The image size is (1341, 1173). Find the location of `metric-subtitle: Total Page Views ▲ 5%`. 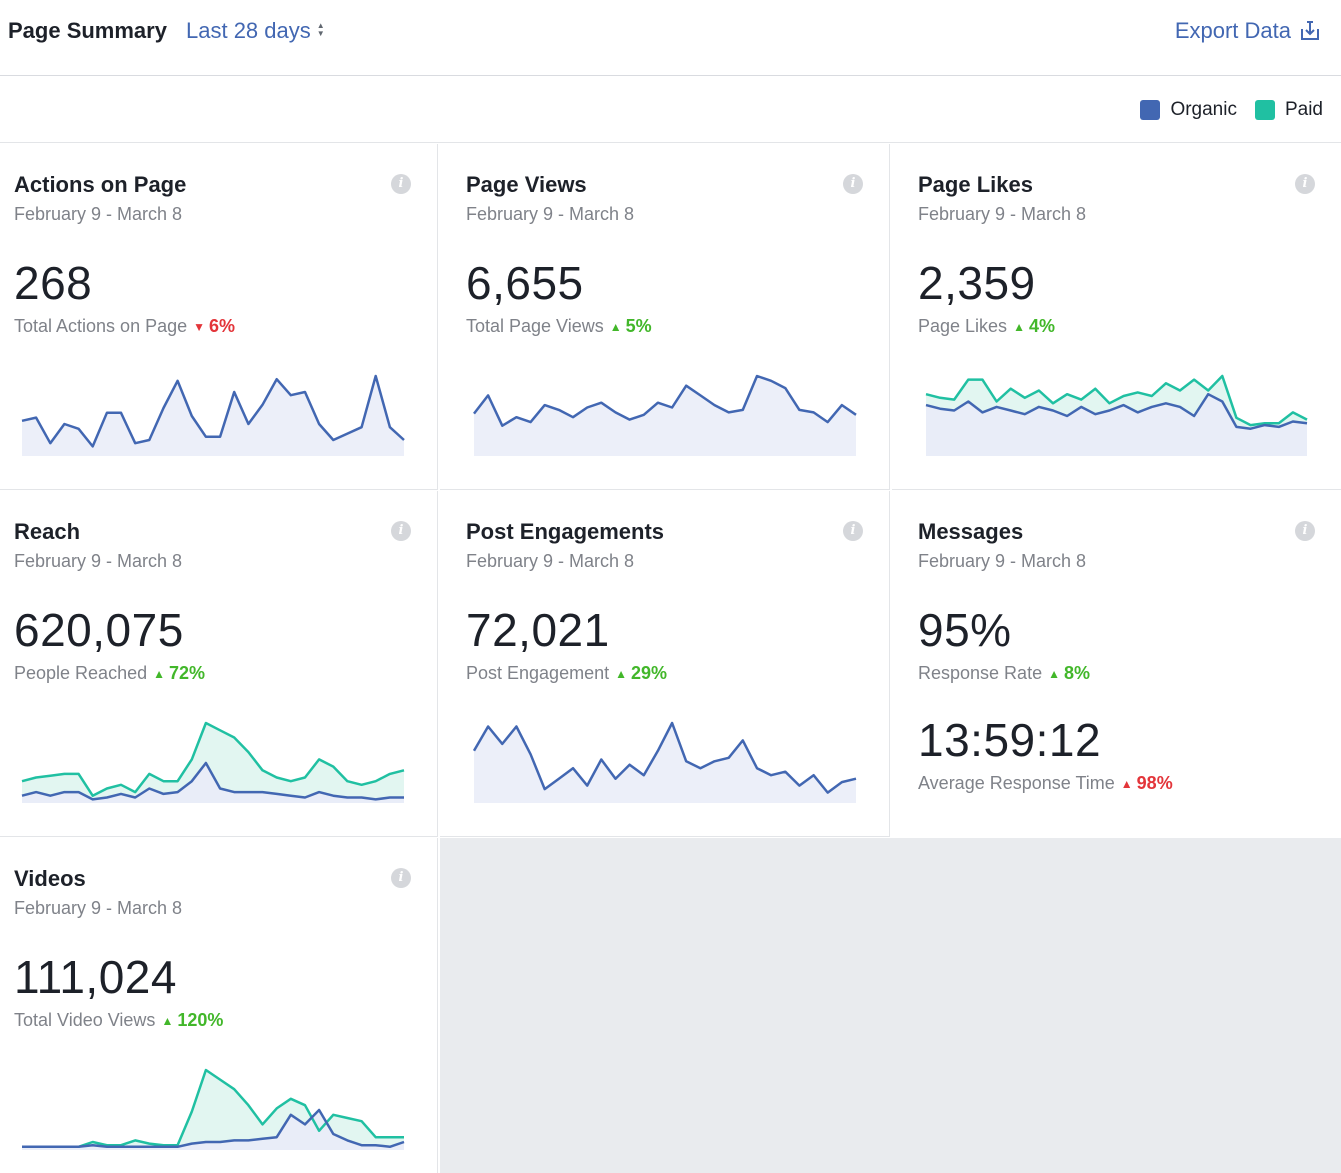

metric-subtitle: Total Page Views ▲ 5% is located at coordinates (559, 326).